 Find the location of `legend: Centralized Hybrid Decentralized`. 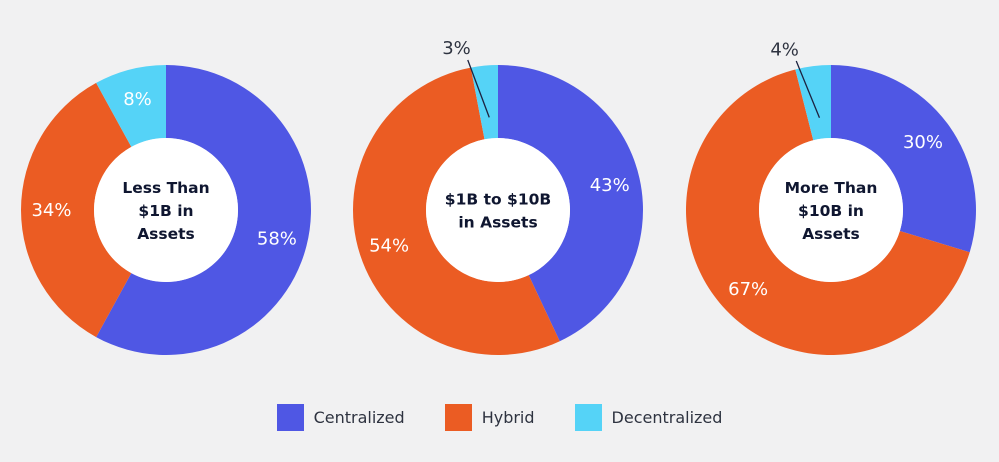

legend: Centralized Hybrid Decentralized is located at coordinates (499, 417).